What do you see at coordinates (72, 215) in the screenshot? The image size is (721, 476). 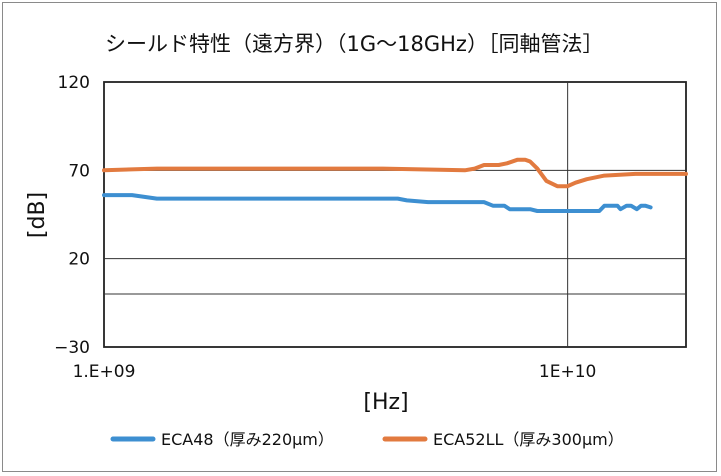 I see `y-axis-ticks: 120 70 20 −30` at bounding box center [72, 215].